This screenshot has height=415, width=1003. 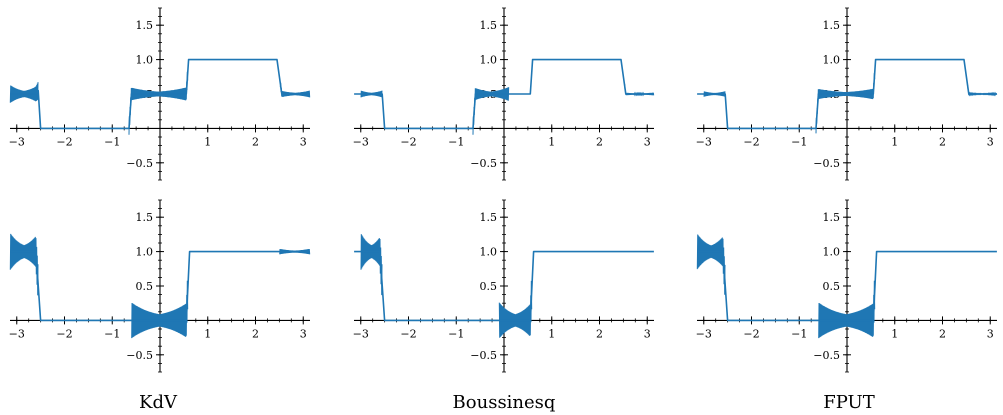 I want to click on panel-fput-row2: −3 −2 −1 1 2 3 −0.5 0.5 1.0 1.5, so click(x=846, y=286).